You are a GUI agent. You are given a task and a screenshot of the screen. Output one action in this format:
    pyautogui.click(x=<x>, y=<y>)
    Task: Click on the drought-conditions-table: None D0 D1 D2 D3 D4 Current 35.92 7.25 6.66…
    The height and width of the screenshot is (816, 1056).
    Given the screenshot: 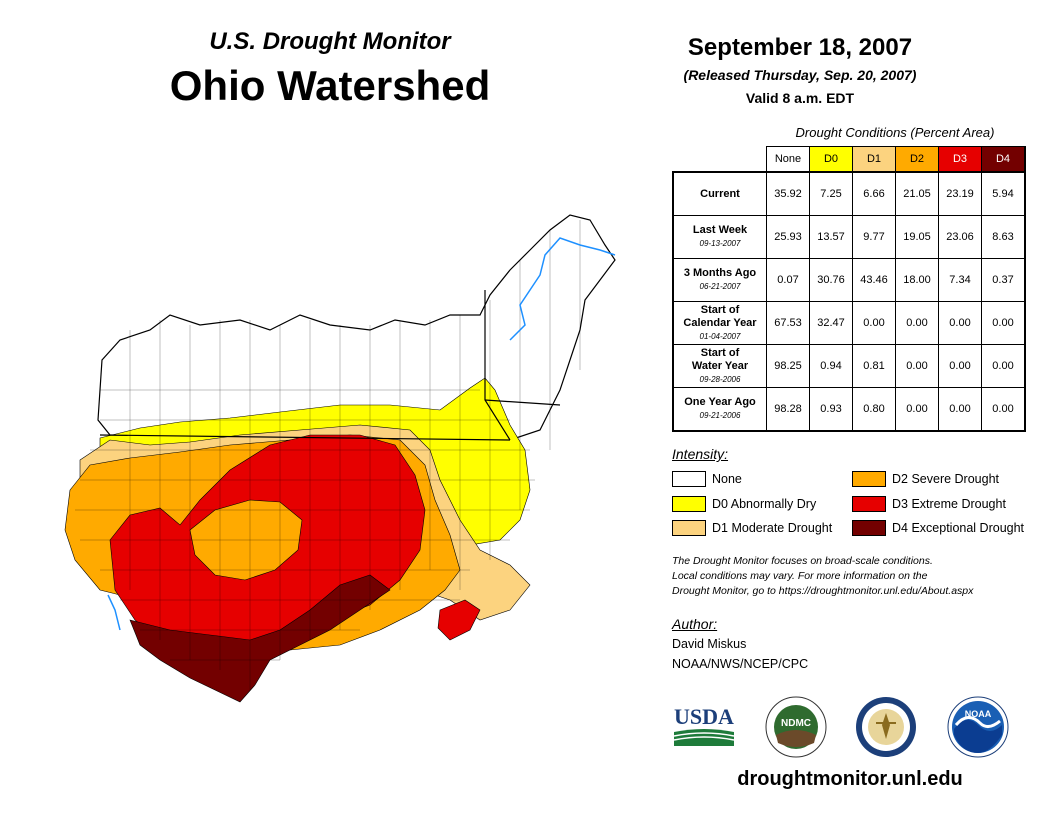 What is the action you would take?
    pyautogui.click(x=849, y=289)
    